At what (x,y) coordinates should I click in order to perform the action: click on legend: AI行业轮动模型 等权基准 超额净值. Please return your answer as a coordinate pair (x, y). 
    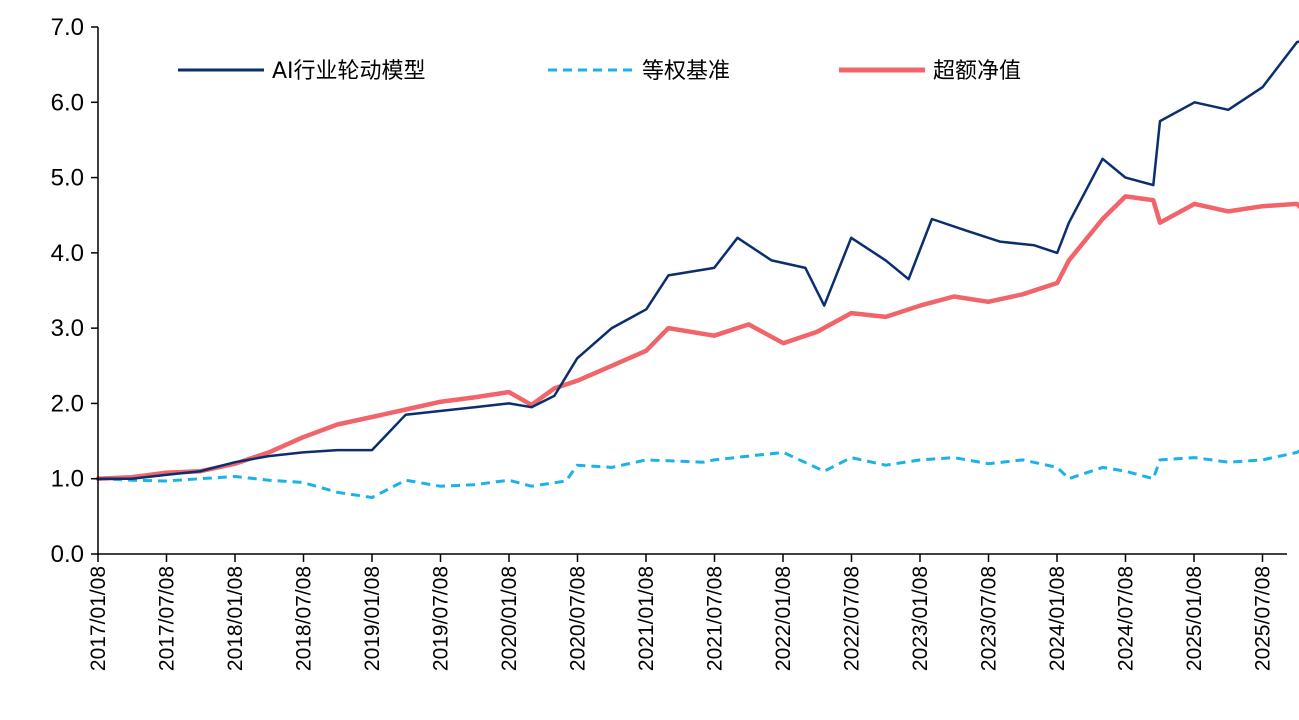
    Looking at the image, I should click on (599, 71).